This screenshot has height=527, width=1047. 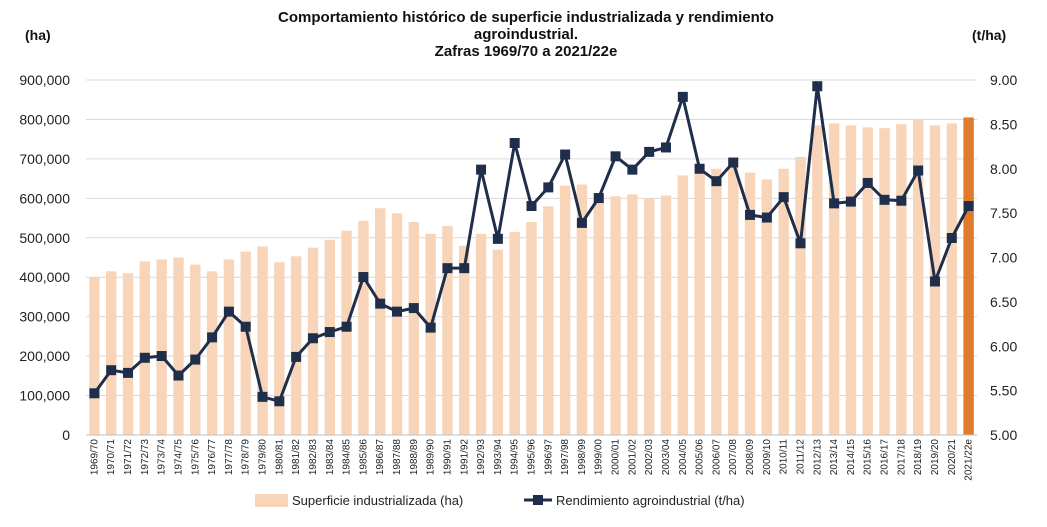 What do you see at coordinates (548, 457) in the screenshot?
I see `x-tick-label: 1996/97` at bounding box center [548, 457].